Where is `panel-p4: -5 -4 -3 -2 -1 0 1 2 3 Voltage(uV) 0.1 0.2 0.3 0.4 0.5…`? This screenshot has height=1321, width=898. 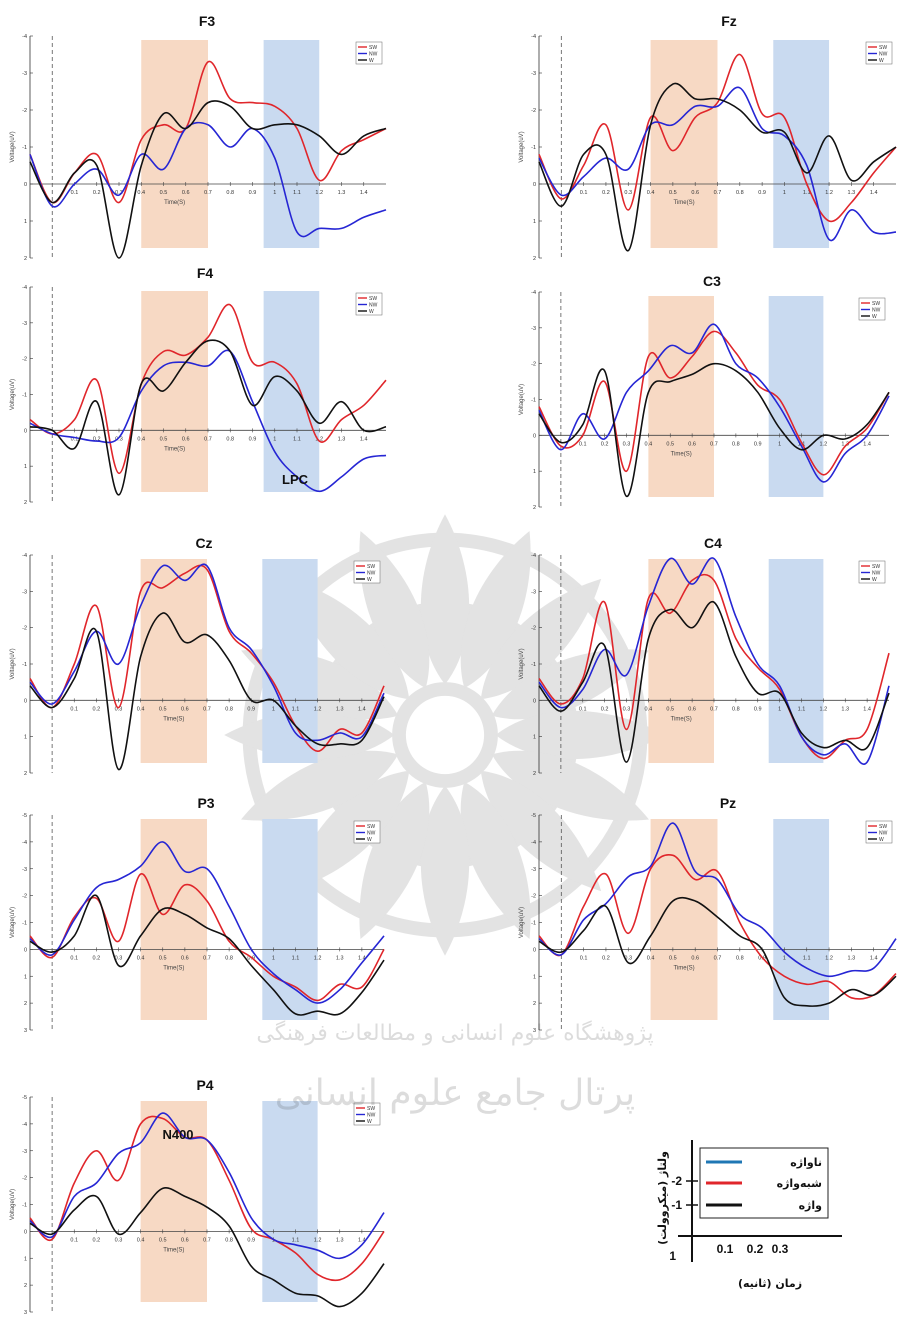
panel-p4: -5 -4 -3 -2 -1 0 1 2 3 Voltage(uV) 0.1 0.2 0.3 0.4 0.5… is located at coordinates (197, 1196).